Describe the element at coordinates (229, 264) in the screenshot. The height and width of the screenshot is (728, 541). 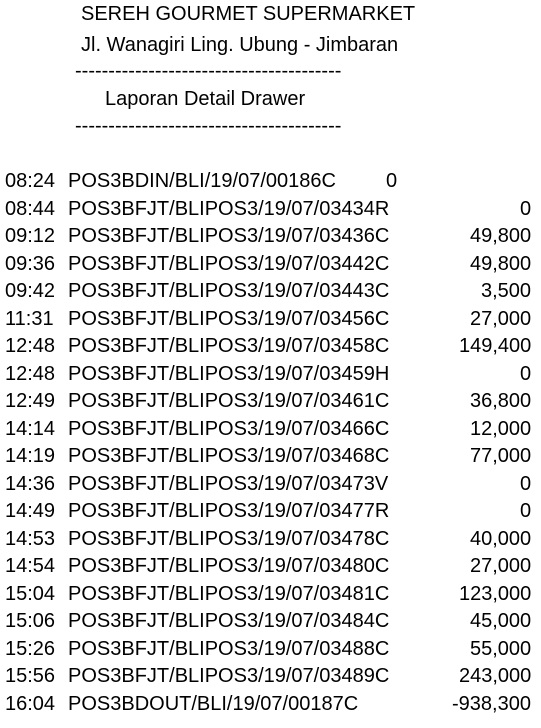
I see `entry-reference: POS3BFJT/BLIPOS3/19/07/03442C` at that location.